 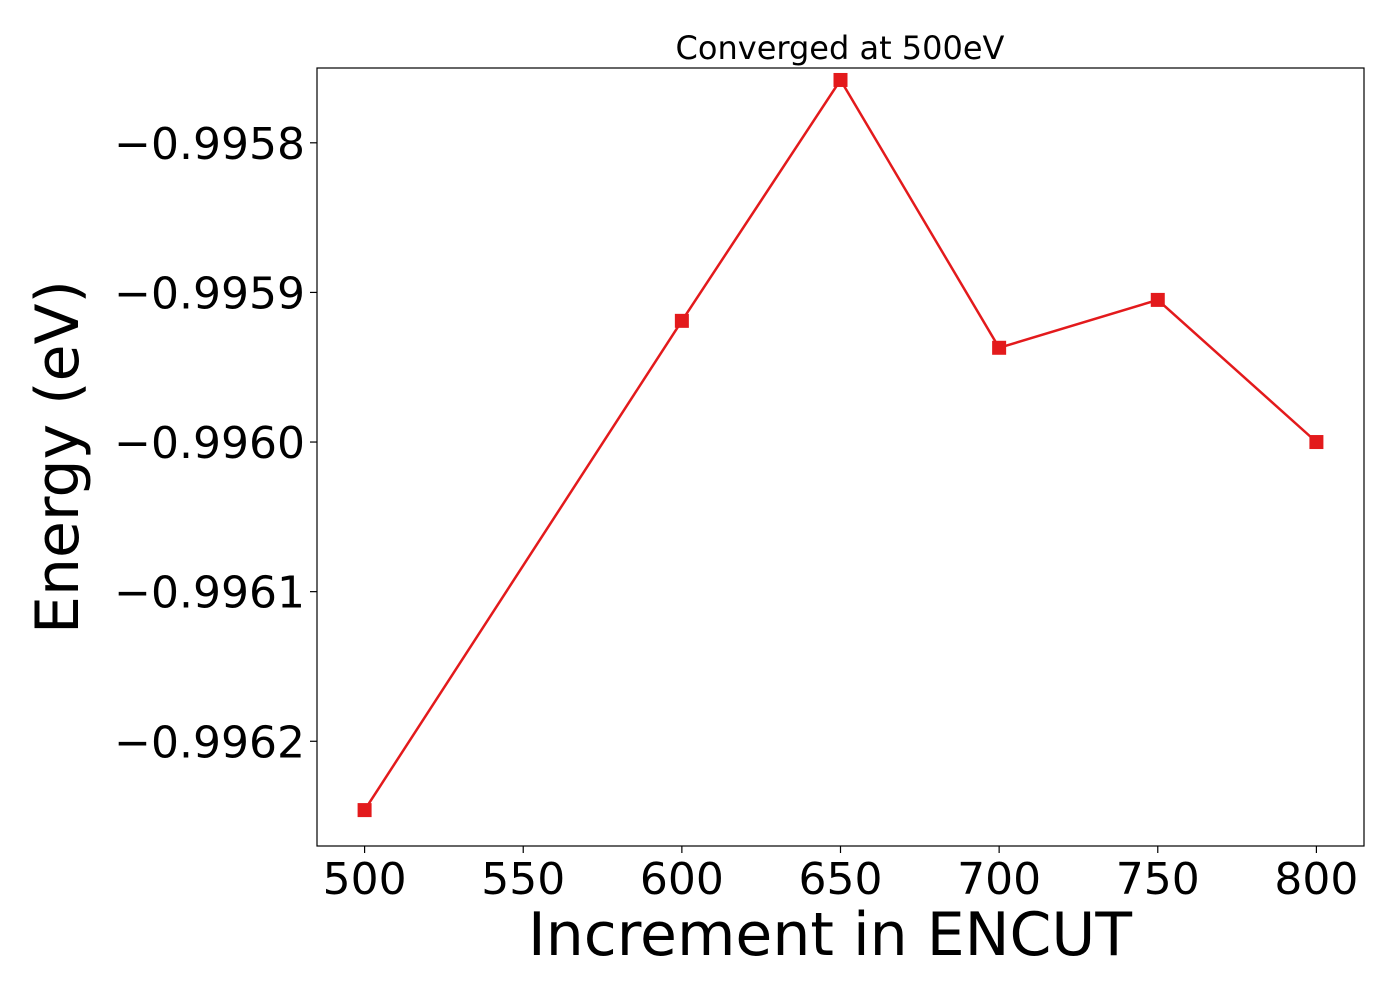 I want to click on y-axis-label: Energy (eV), so click(x=58, y=457).